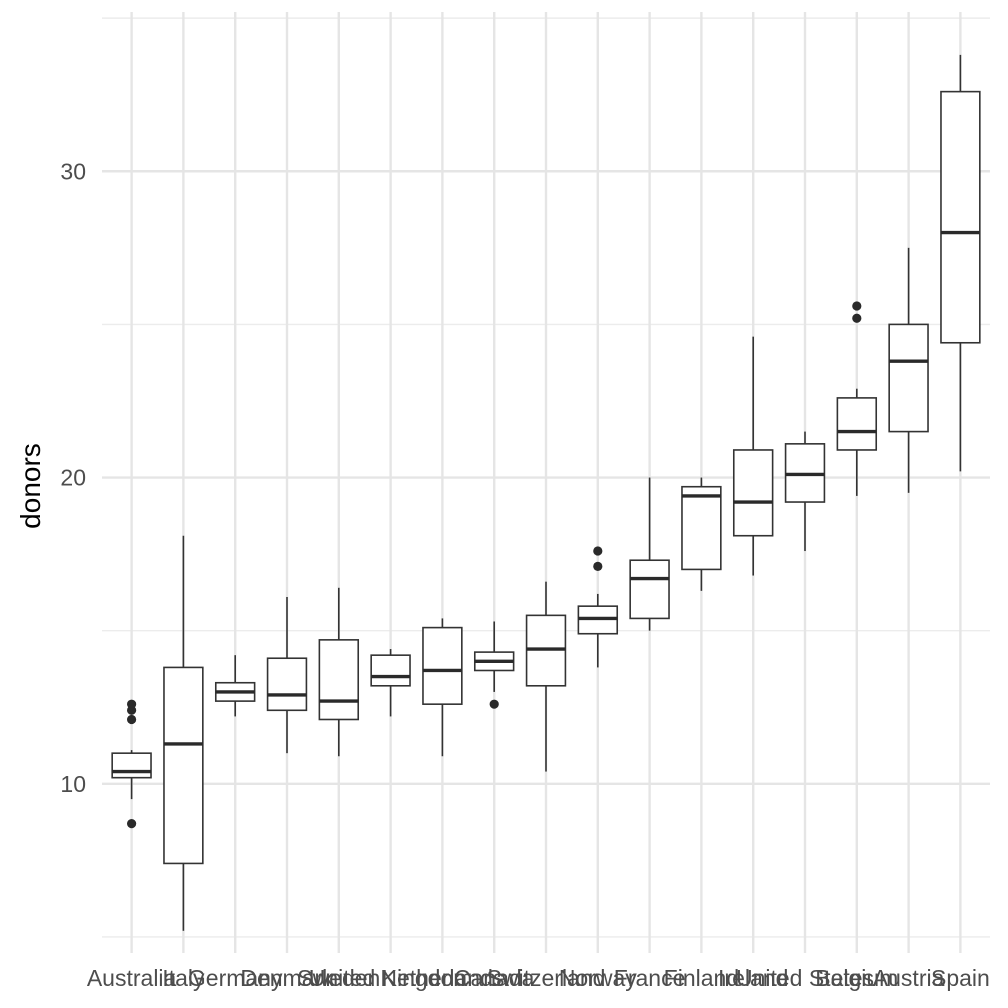  What do you see at coordinates (494, 978) in the screenshot?
I see `x-tick-label: Canada` at bounding box center [494, 978].